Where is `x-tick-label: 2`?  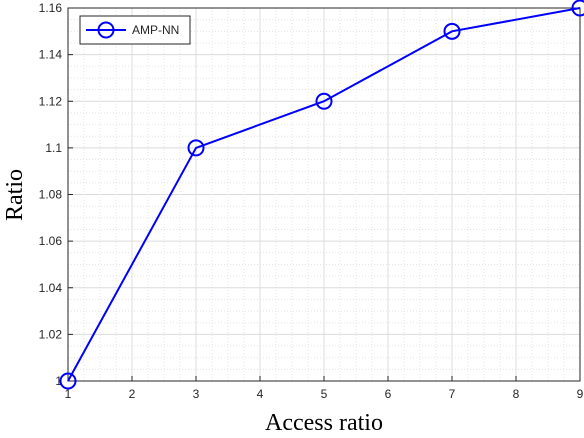
x-tick-label: 2 is located at coordinates (132, 394).